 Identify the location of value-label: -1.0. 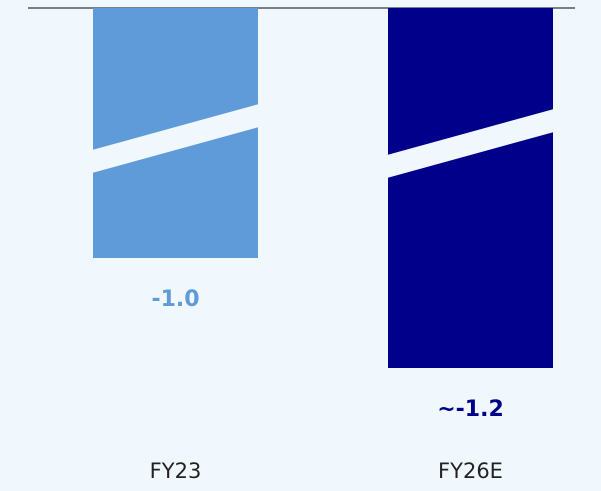
(175, 299).